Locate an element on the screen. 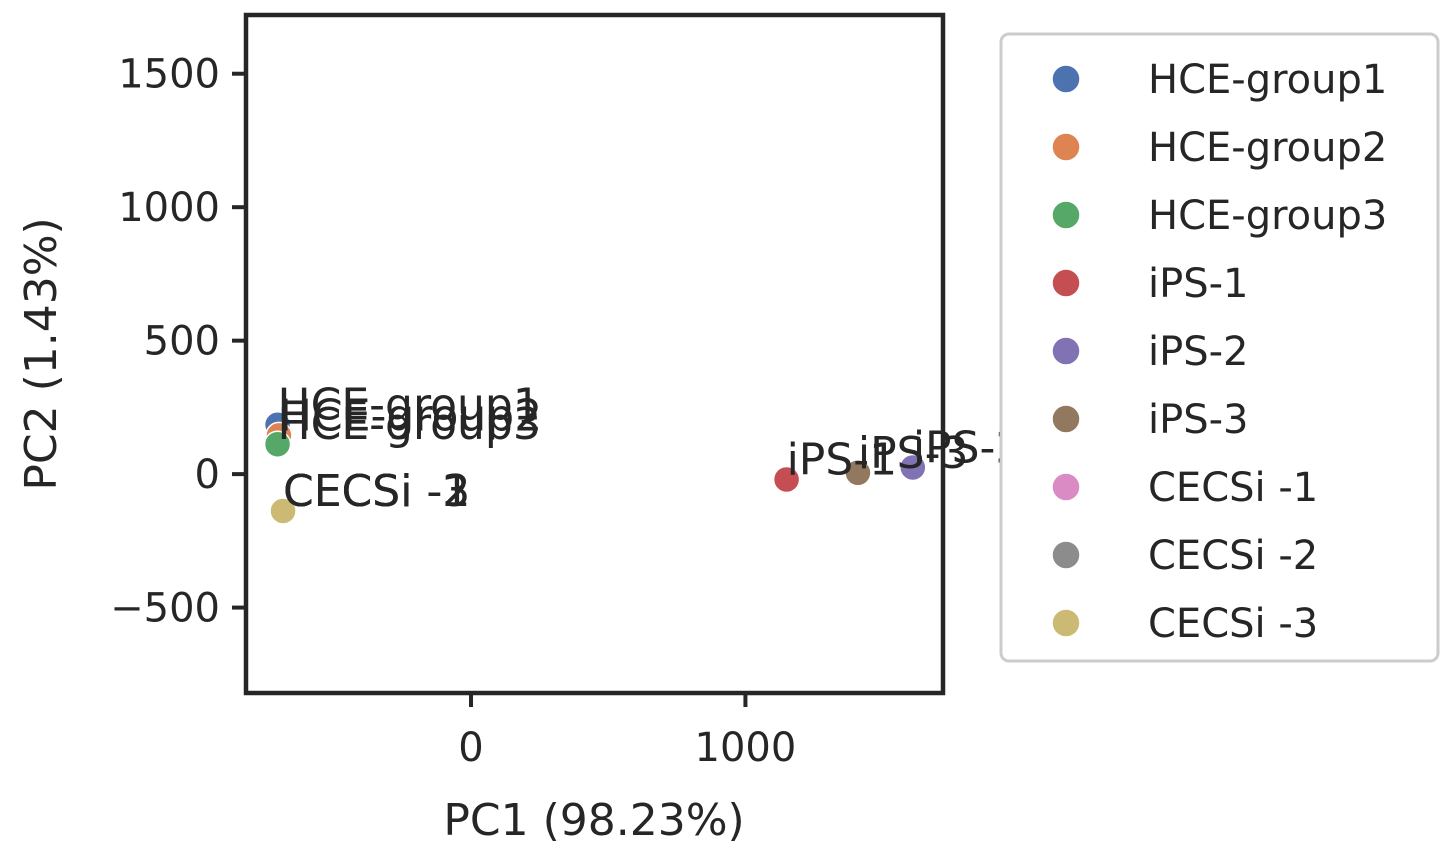 This screenshot has height=858, width=1454. x-axis-label: PC1 (98.23%) is located at coordinates (593, 820).